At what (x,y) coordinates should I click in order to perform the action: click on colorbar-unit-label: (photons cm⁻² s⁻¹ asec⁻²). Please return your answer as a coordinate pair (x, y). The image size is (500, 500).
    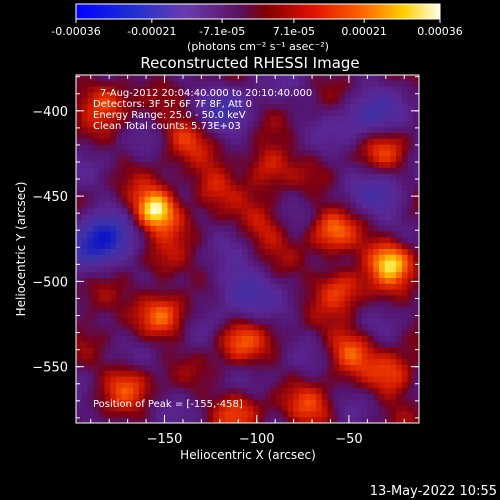
    Looking at the image, I should click on (258, 46).